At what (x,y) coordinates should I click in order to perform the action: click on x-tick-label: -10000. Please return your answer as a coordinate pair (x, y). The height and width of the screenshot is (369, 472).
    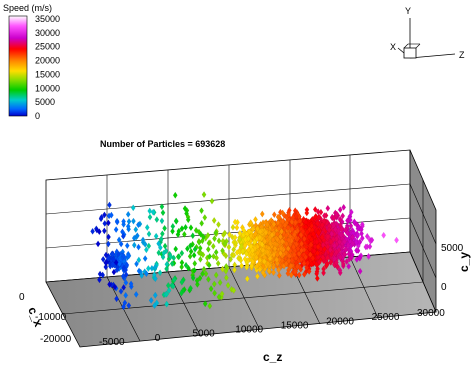
    Looking at the image, I should click on (51, 317).